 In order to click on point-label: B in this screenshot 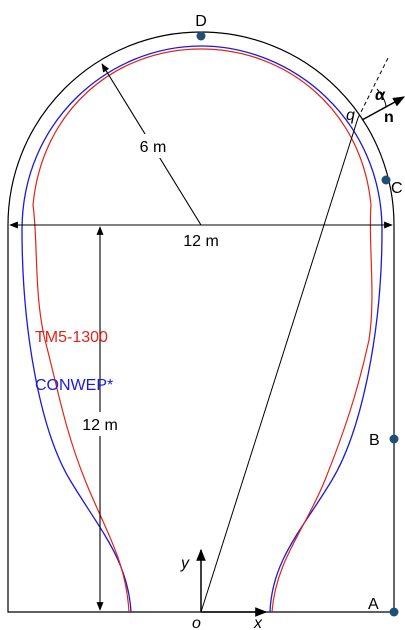, I will do `click(374, 440)`.